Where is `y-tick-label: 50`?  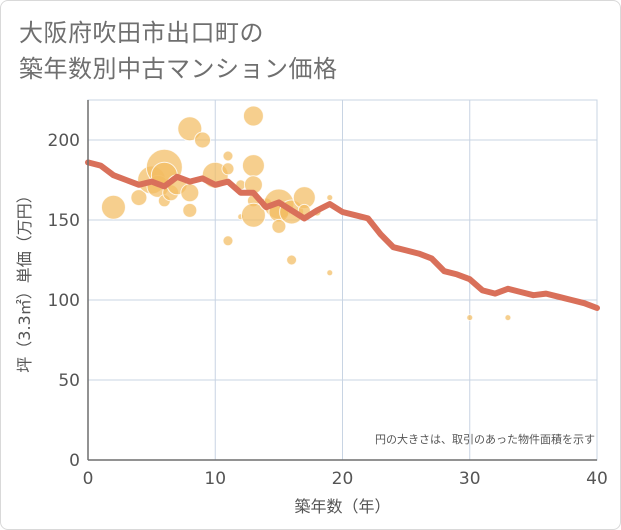
y-tick-label: 50 is located at coordinates (69, 381).